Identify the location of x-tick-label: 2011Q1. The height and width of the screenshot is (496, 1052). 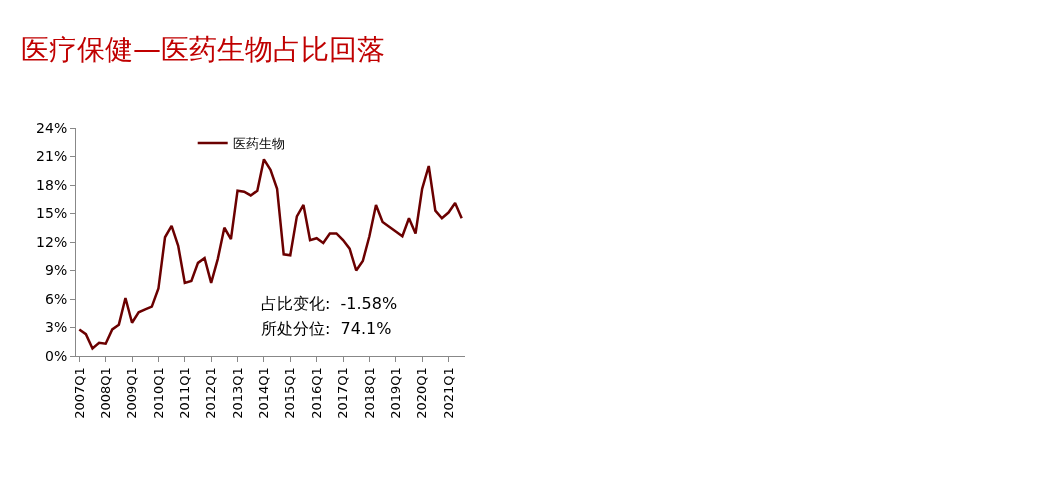
(185, 393).